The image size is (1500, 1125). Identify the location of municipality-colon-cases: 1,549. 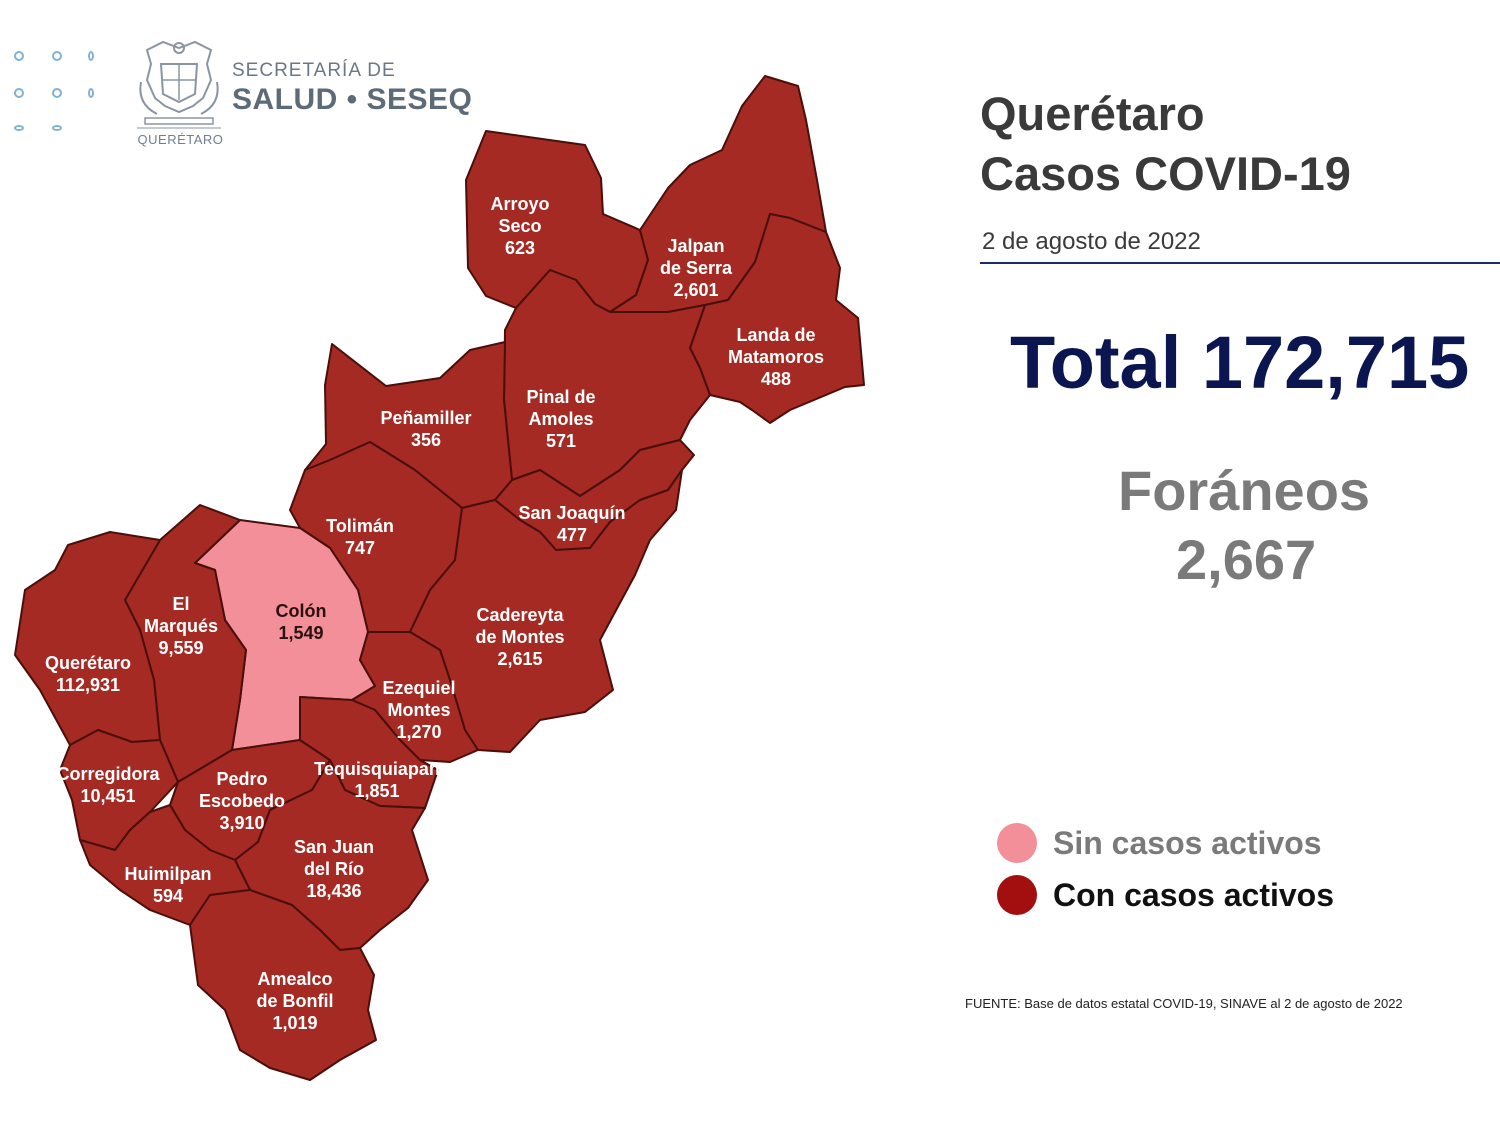
(300, 633).